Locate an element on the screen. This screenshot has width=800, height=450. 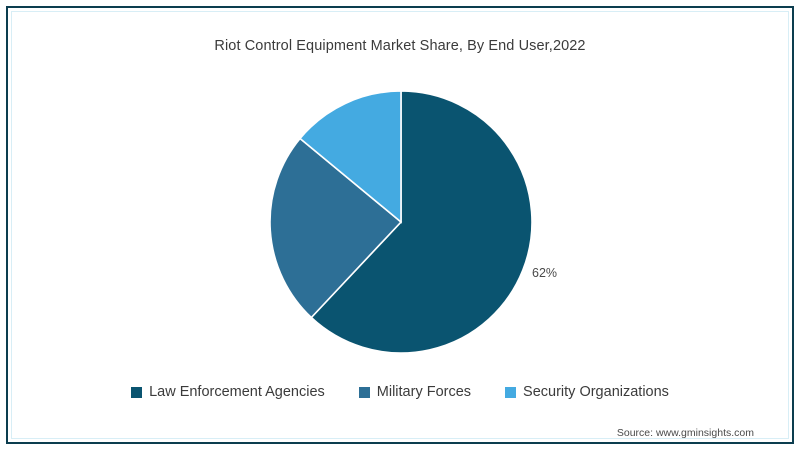
pie-slice-value-label: 62% is located at coordinates (545, 273).